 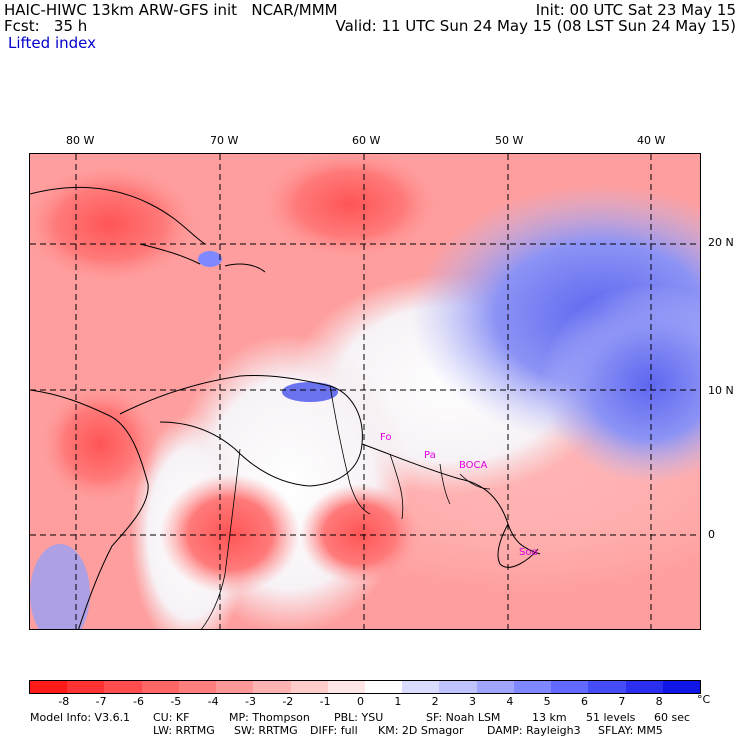 I want to click on footer-timestep: 60 sec, so click(x=672, y=717).